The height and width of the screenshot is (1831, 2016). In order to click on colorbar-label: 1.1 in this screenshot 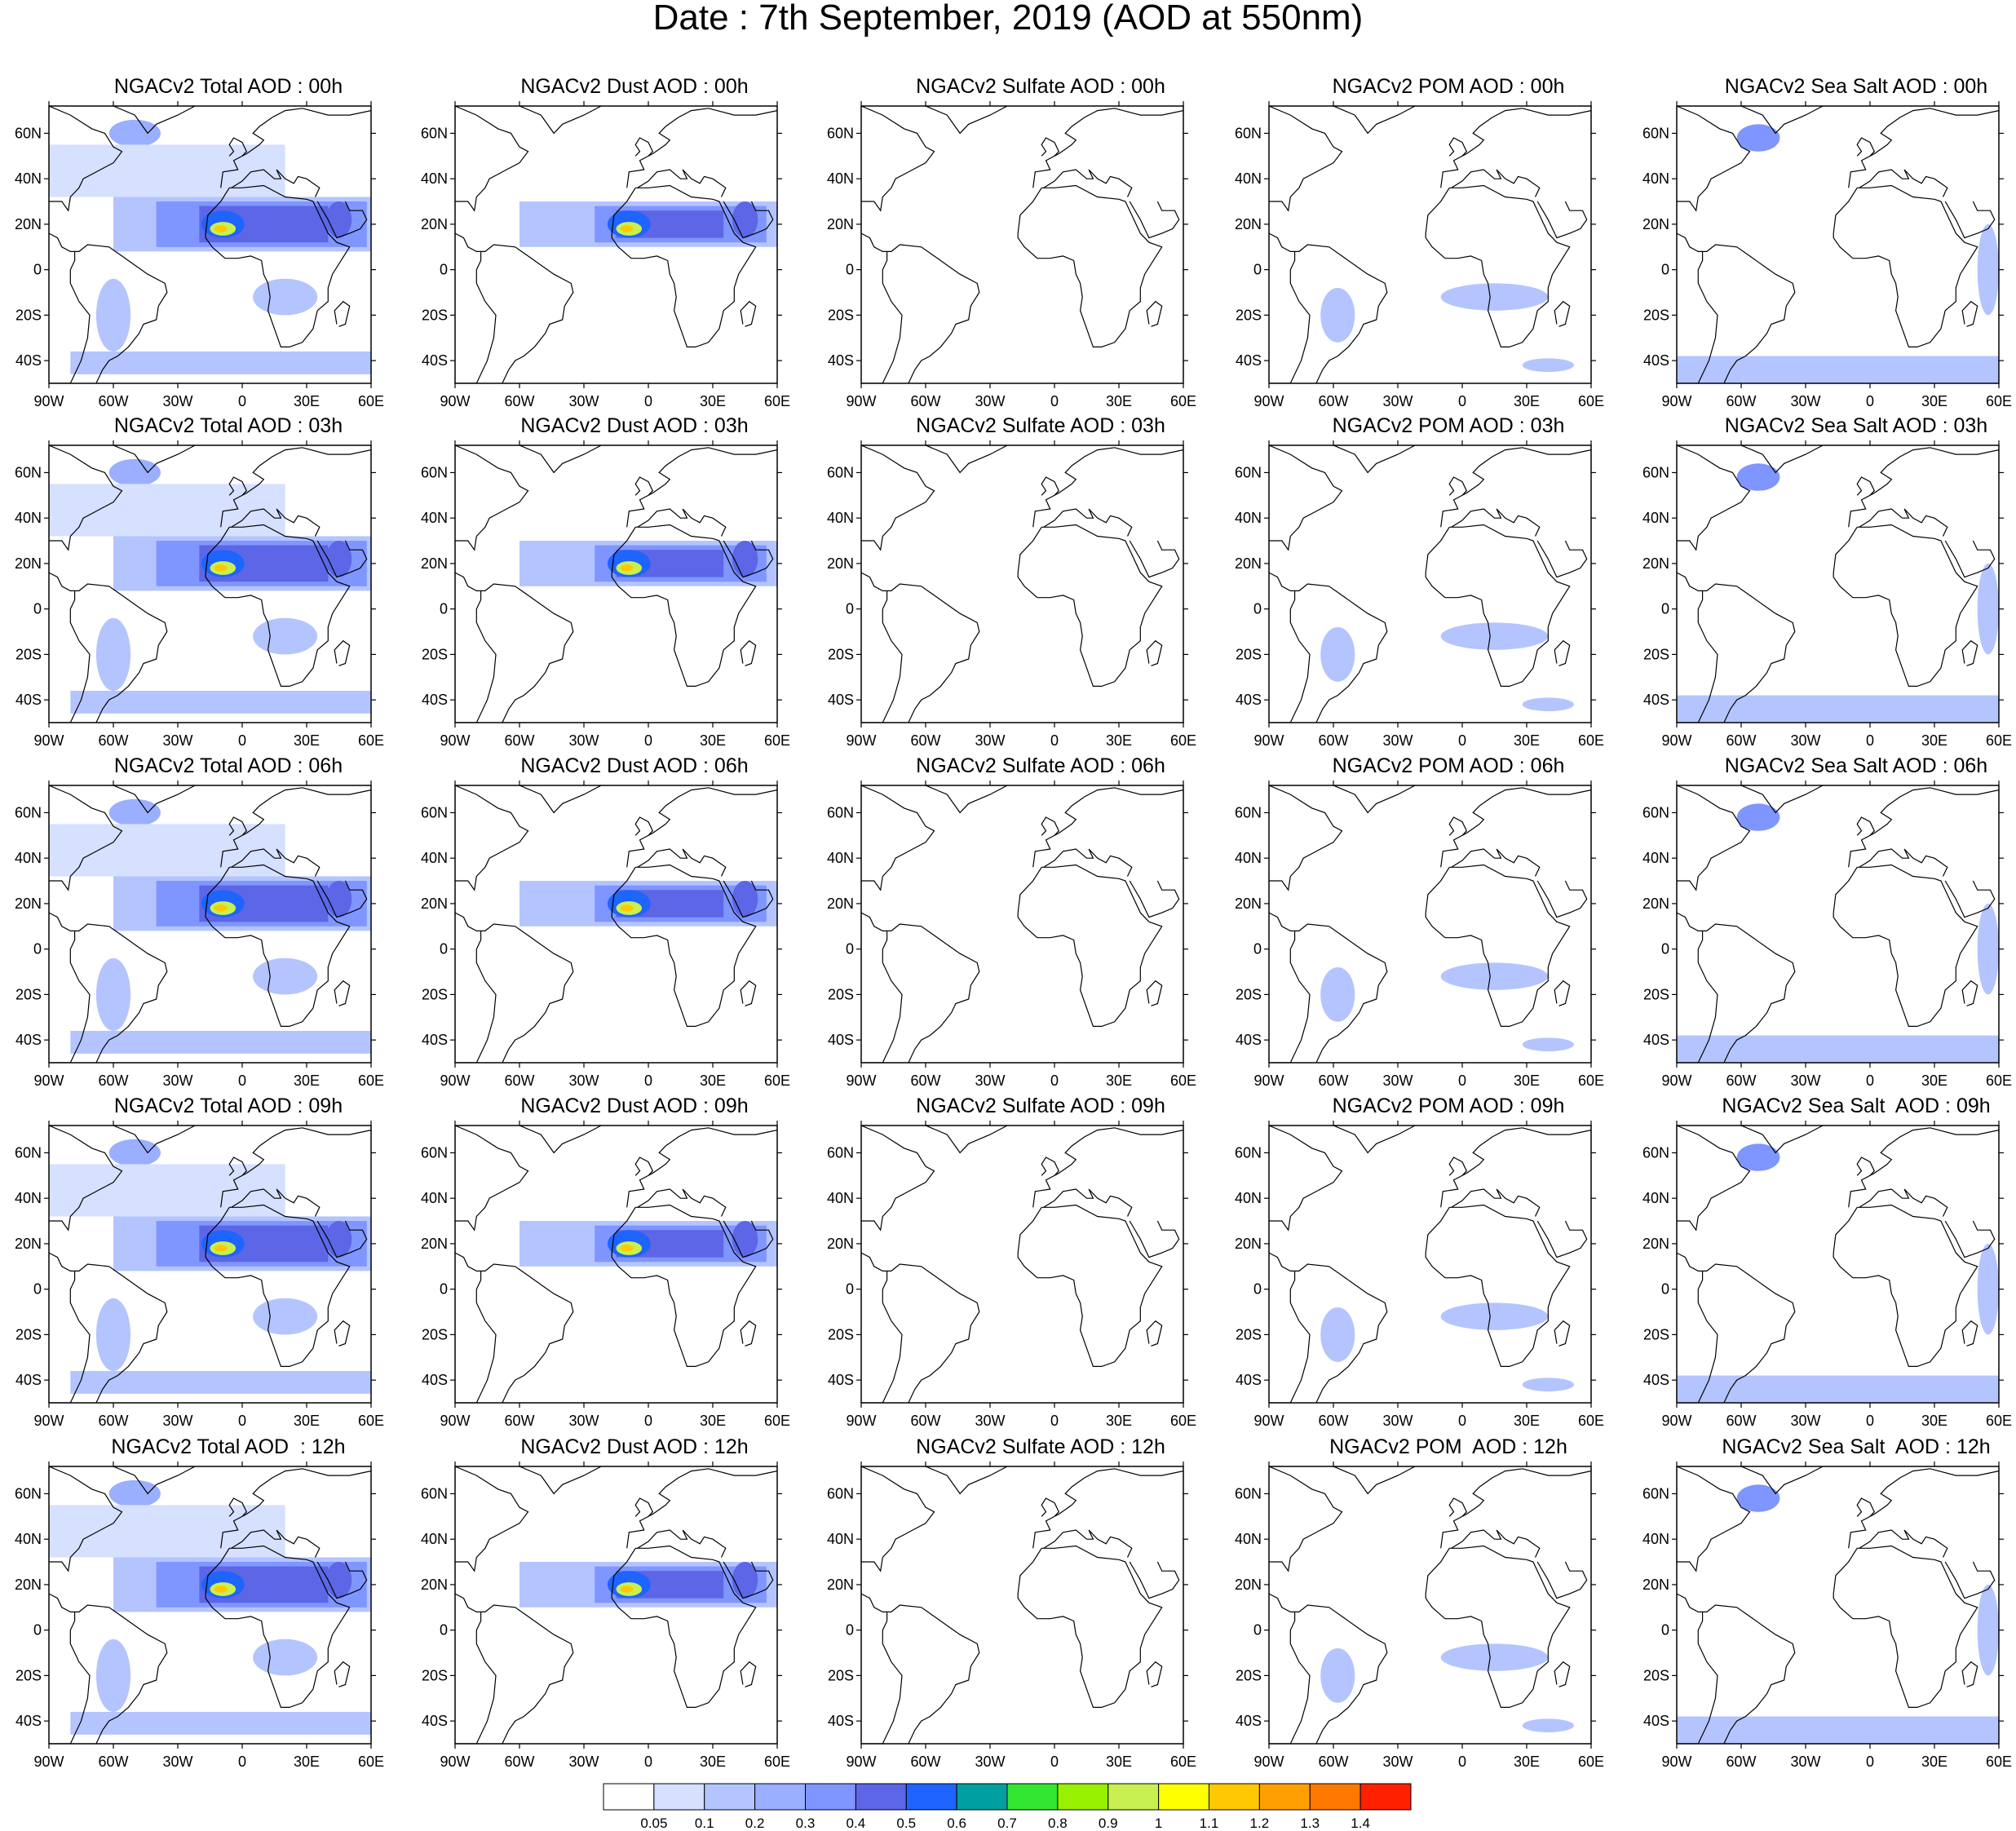, I will do `click(1209, 1823)`.